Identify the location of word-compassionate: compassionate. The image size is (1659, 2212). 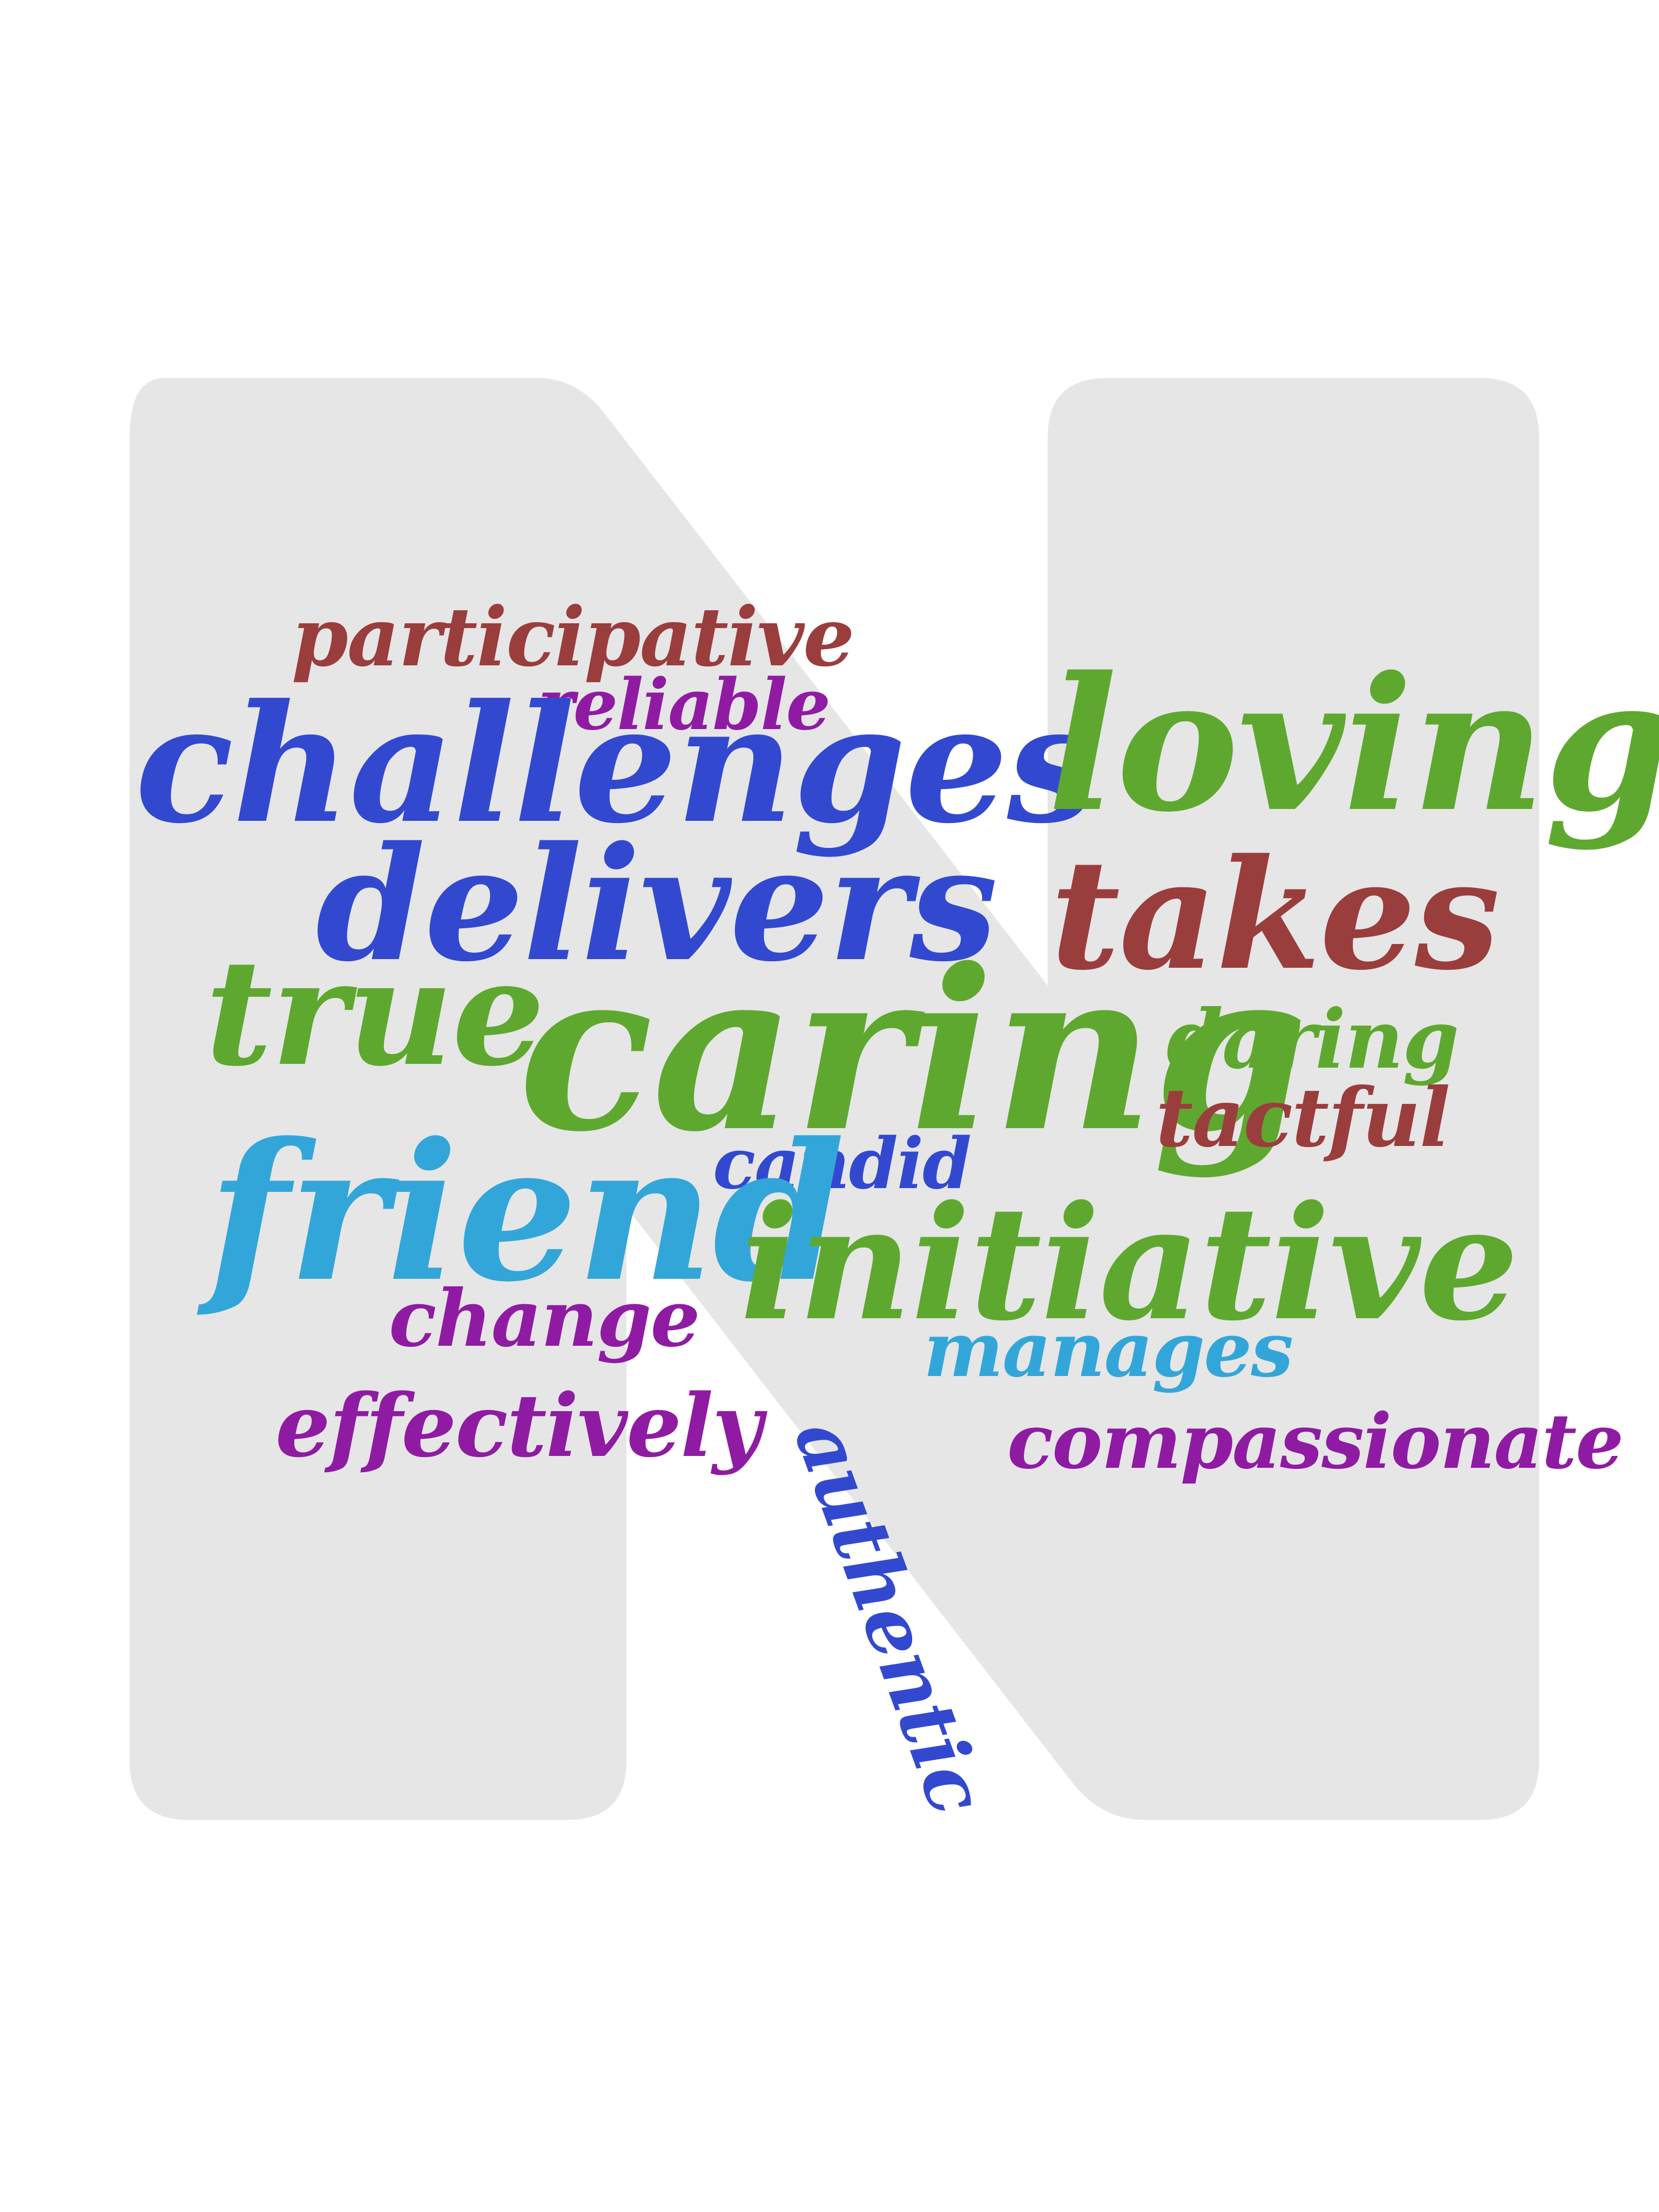
(1315, 1442).